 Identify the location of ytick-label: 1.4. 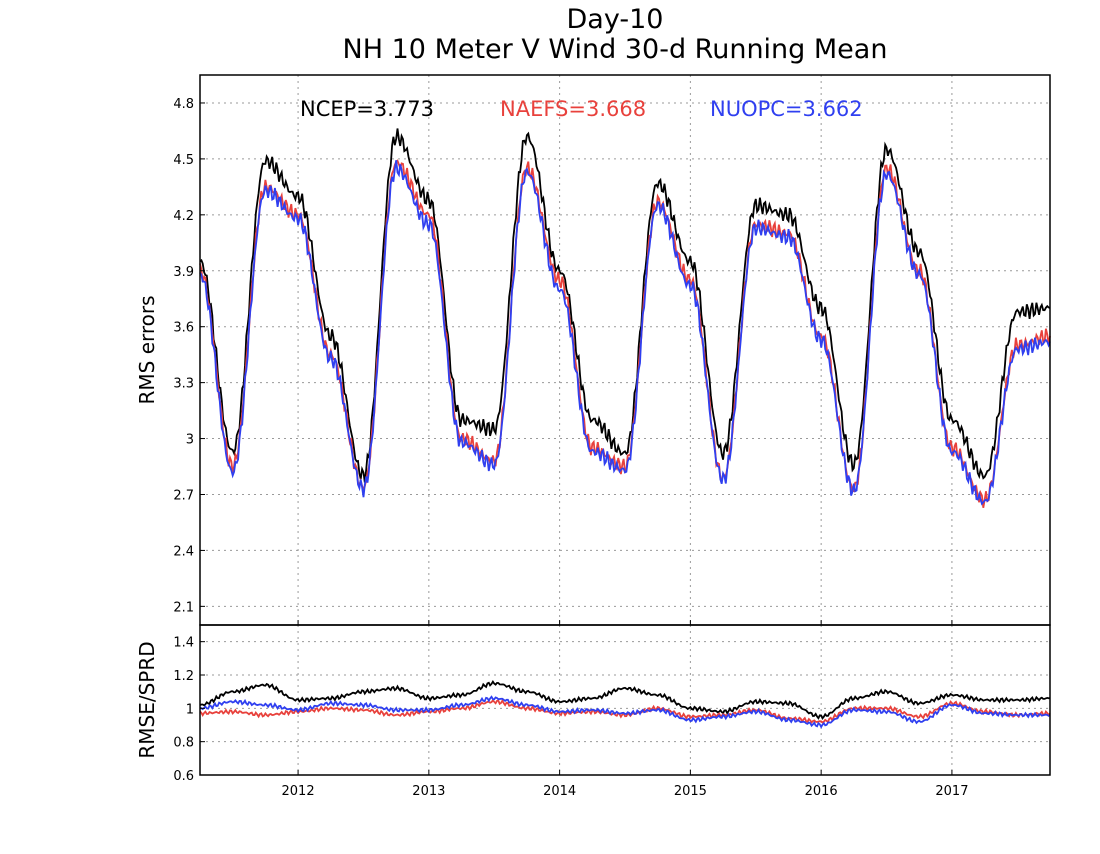
(183, 643).